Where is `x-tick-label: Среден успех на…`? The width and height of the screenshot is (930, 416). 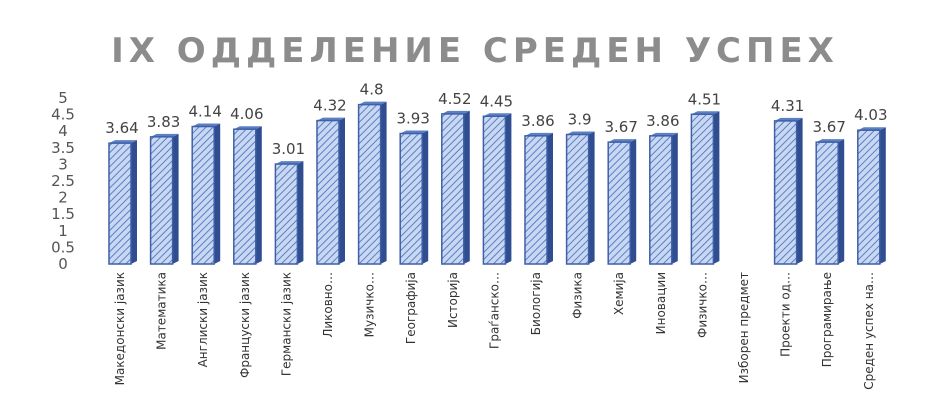 x-tick-label: Среден успех на… is located at coordinates (869, 331).